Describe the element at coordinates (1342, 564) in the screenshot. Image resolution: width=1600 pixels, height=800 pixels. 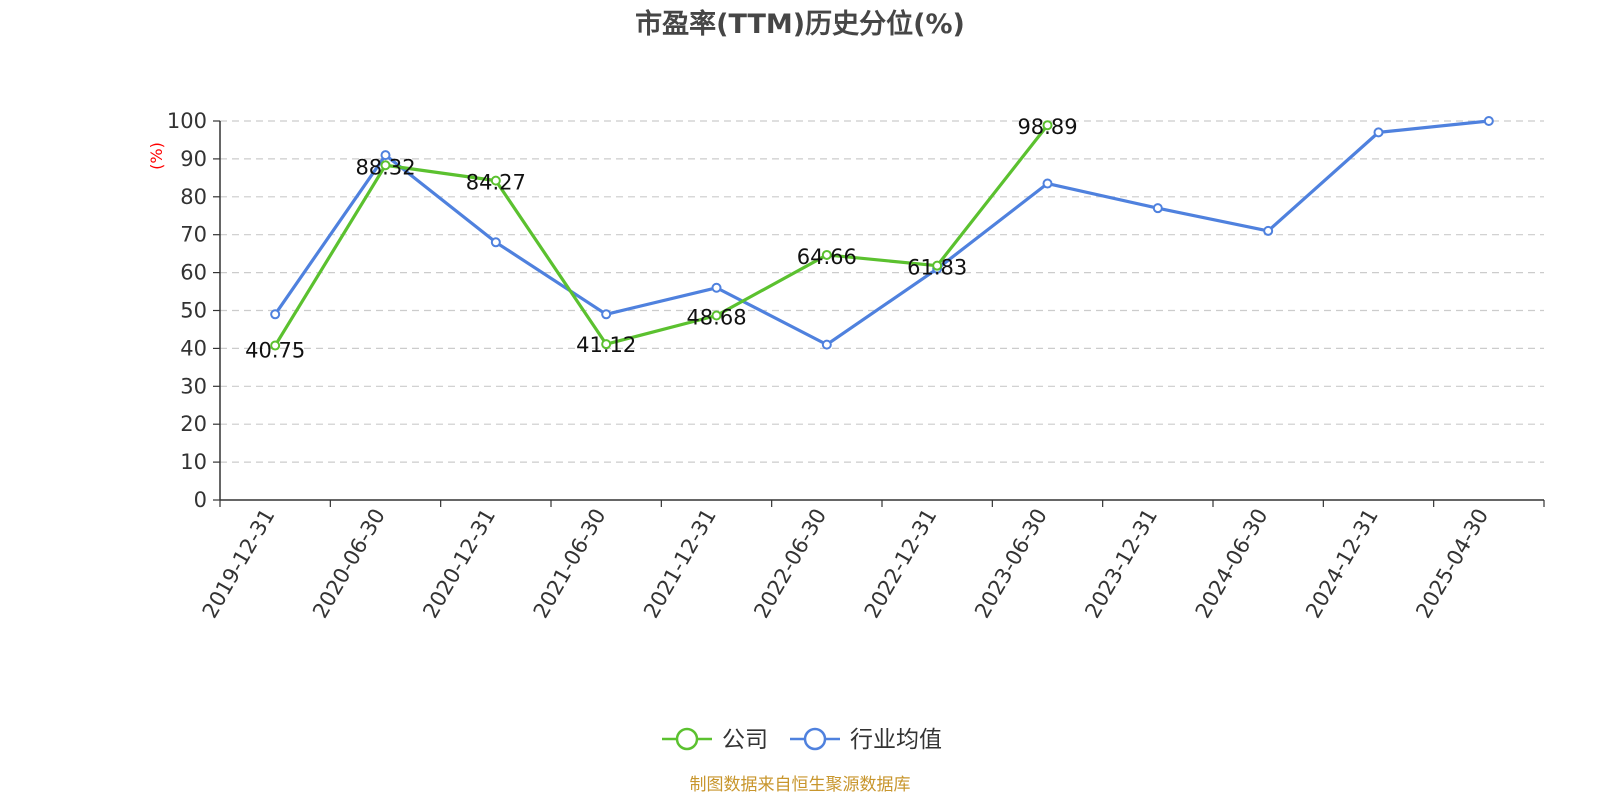
I see `x-tick-label: 2024-12-31` at that location.